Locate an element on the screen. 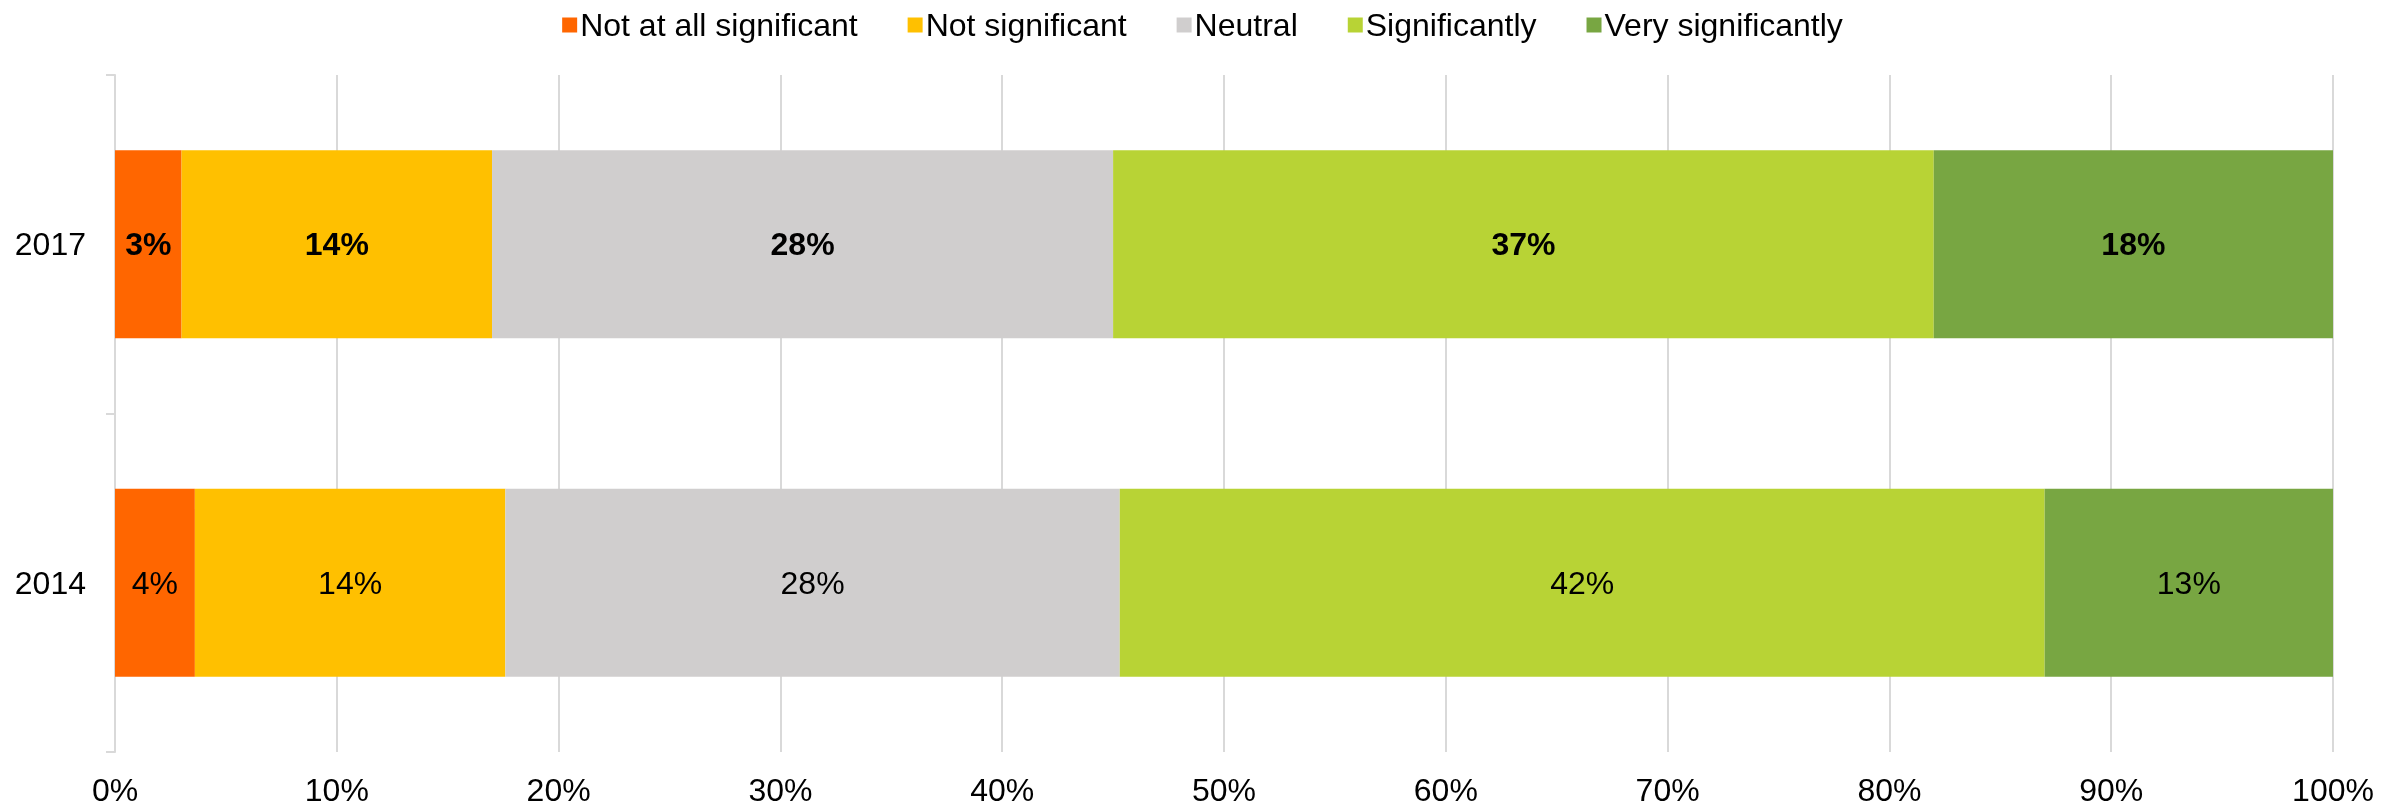  legend-label: Not at all significant is located at coordinates (719, 25).